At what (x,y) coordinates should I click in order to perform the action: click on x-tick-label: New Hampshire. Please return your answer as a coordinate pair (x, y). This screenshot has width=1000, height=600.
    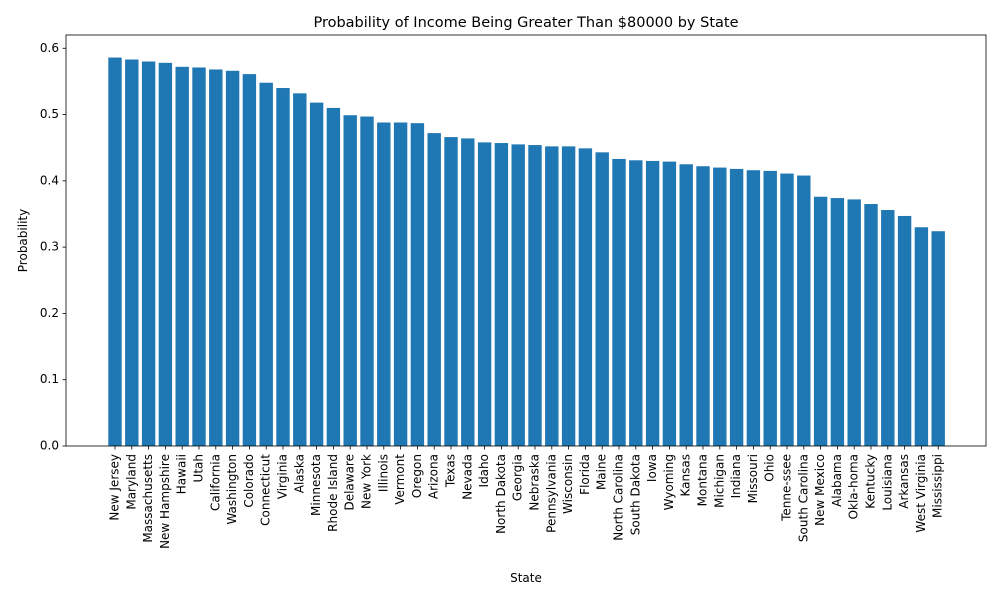
    Looking at the image, I should click on (165, 501).